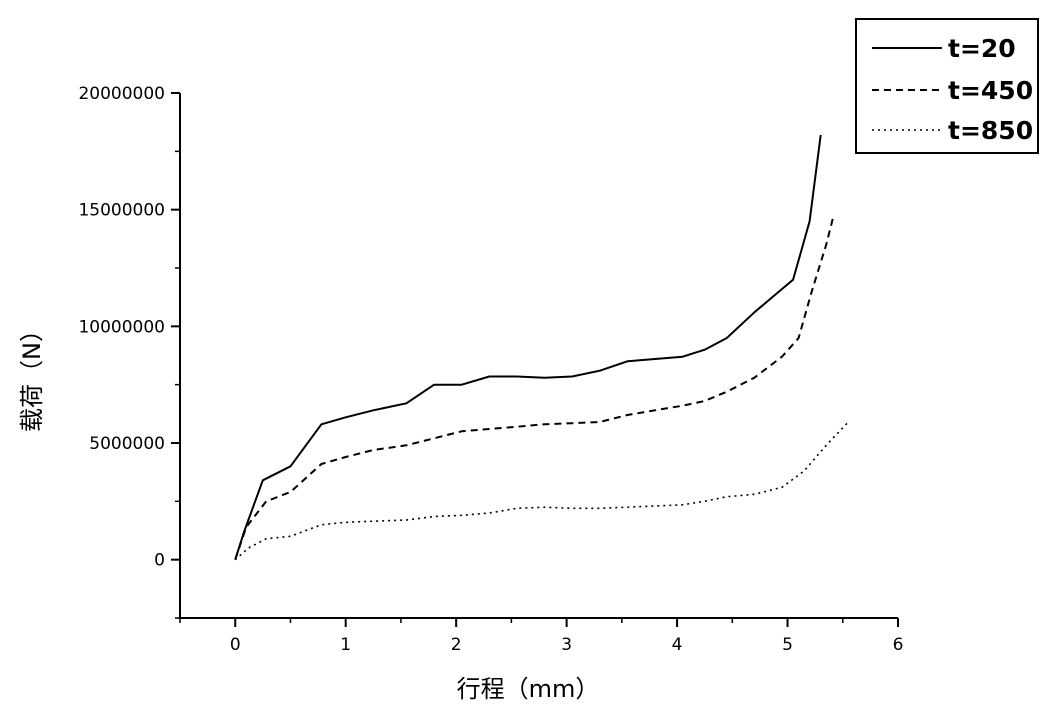 This screenshot has height=724, width=1064. Describe the element at coordinates (990, 130) in the screenshot. I see `legend-label-t850: t=850` at that location.